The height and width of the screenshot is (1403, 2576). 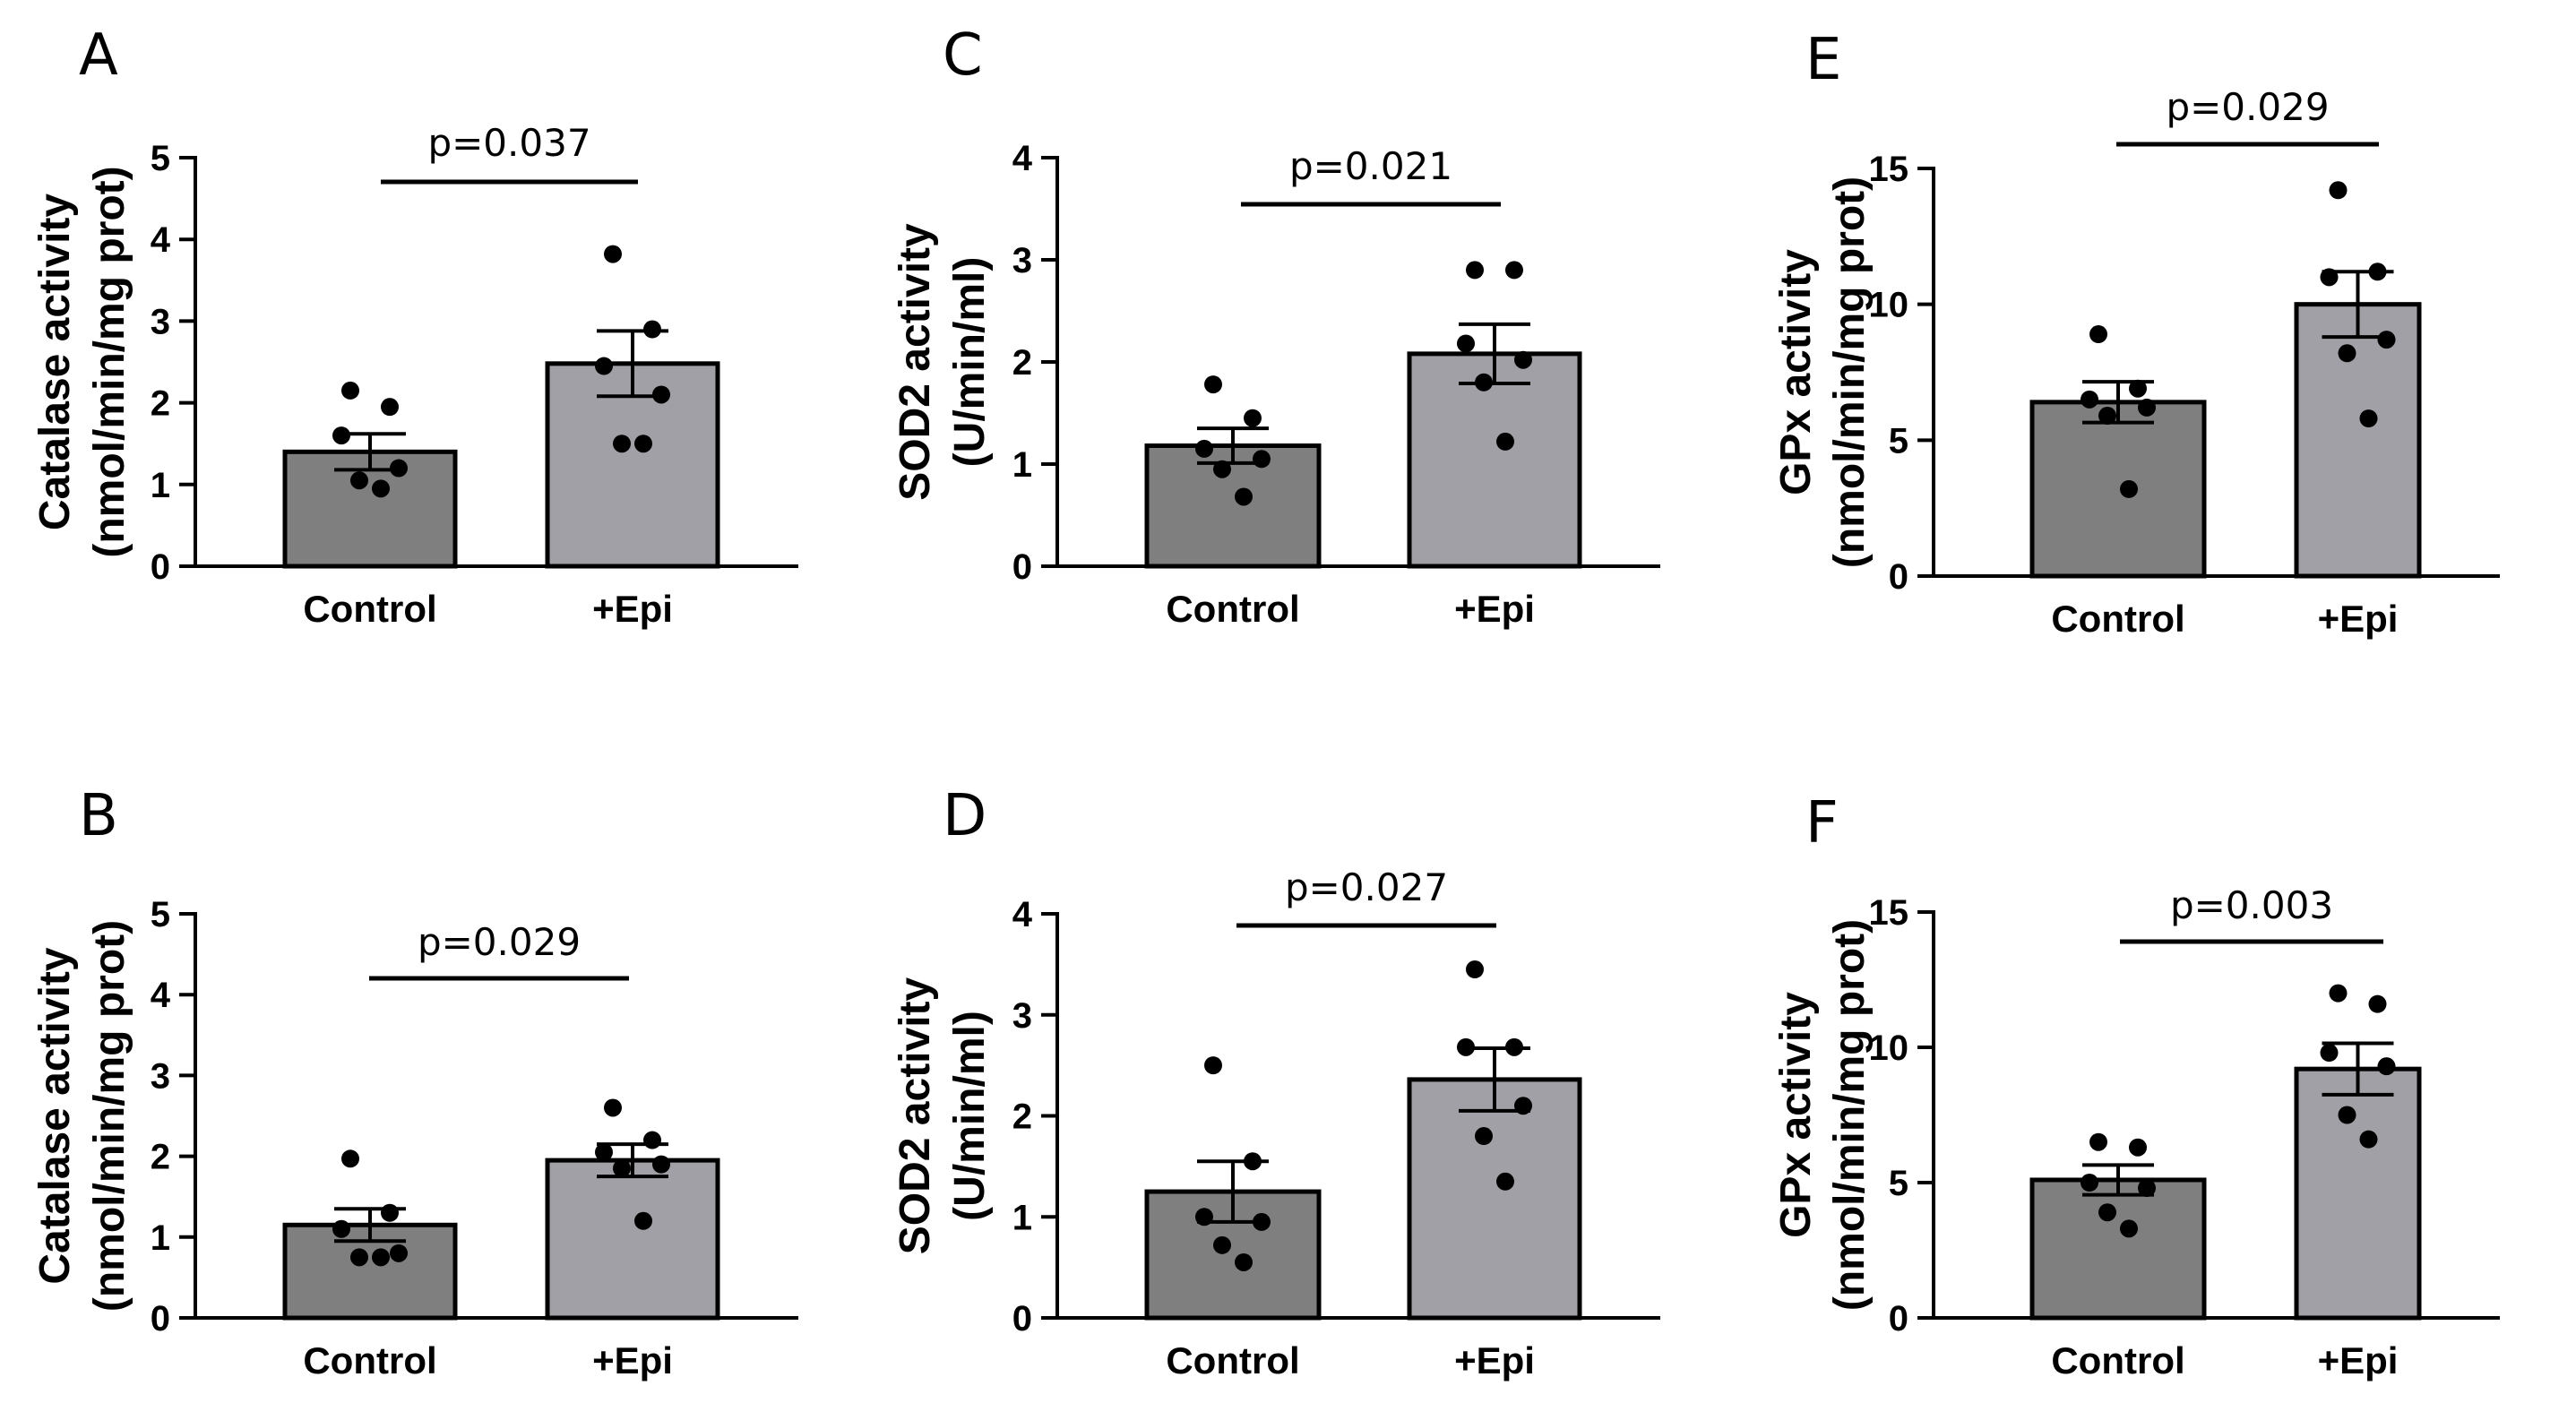 I want to click on y-tick-label-b: 2, so click(x=160, y=1157).